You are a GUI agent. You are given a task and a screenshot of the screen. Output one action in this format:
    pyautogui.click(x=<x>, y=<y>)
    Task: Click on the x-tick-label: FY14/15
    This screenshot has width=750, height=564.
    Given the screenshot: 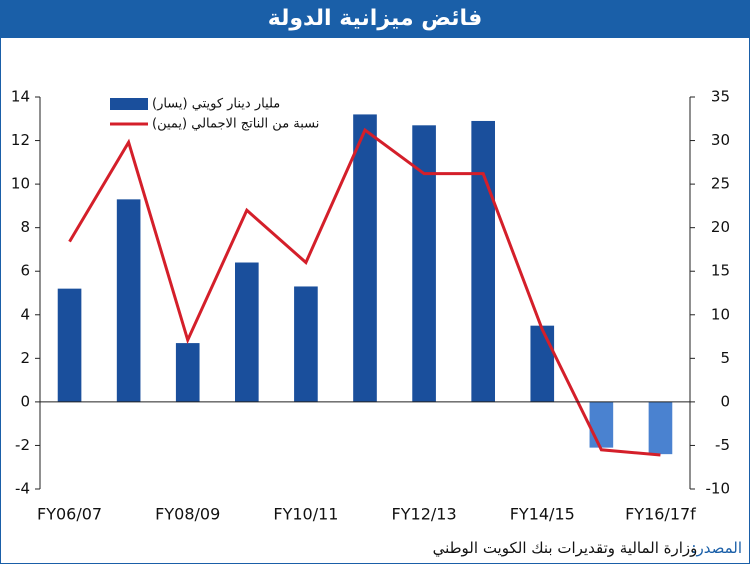 What is the action you would take?
    pyautogui.click(x=542, y=514)
    